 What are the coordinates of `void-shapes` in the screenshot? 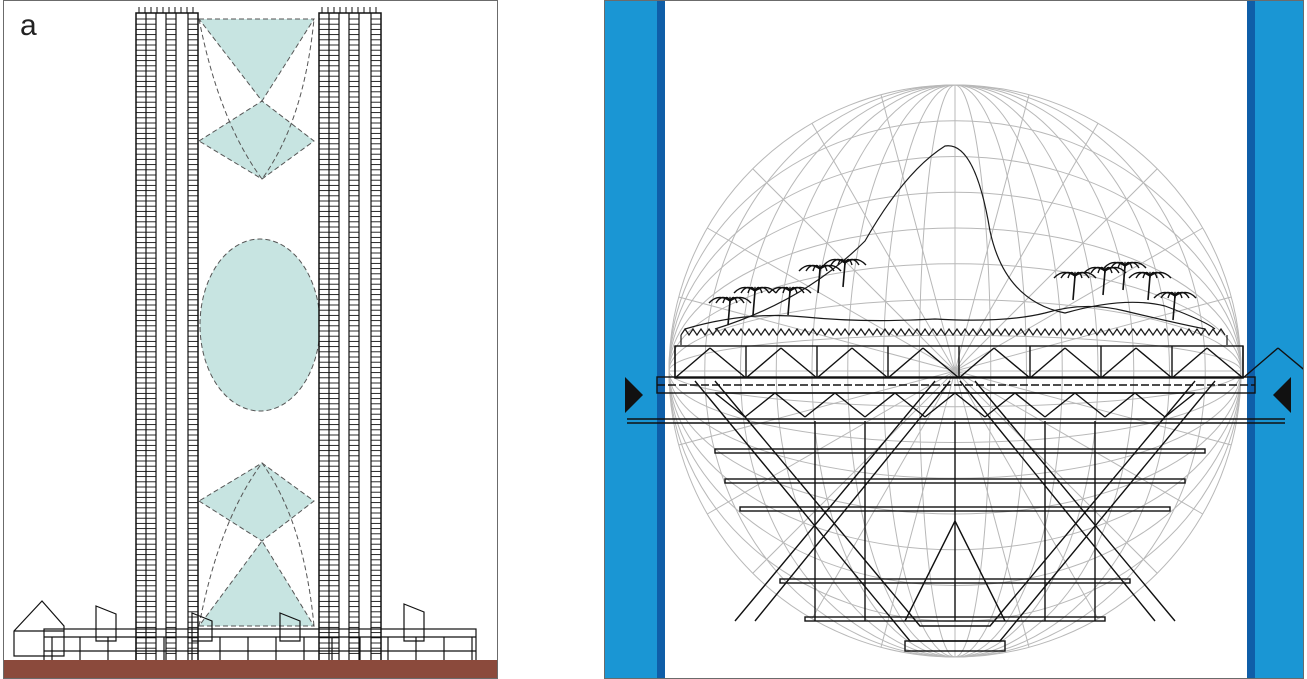 It's located at (259, 322).